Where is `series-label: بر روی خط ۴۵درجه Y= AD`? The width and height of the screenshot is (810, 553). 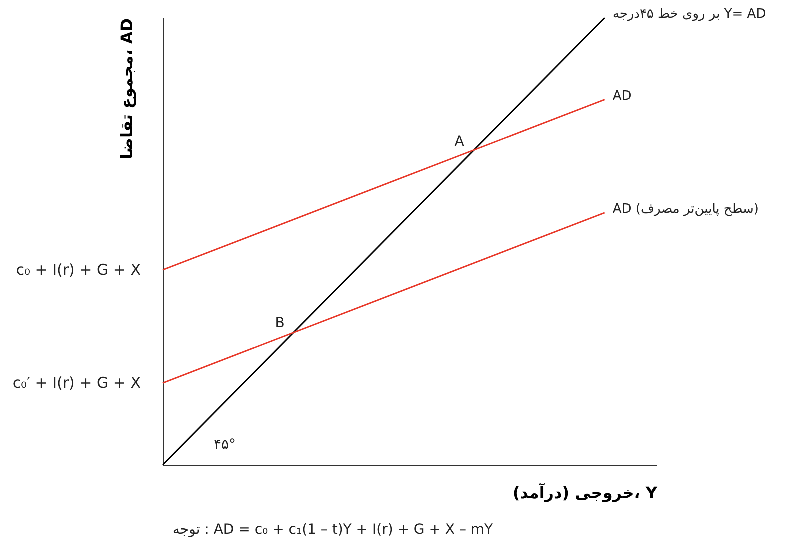
series-label: بر روی خط ۴۵درجه Y= AD is located at coordinates (689, 14).